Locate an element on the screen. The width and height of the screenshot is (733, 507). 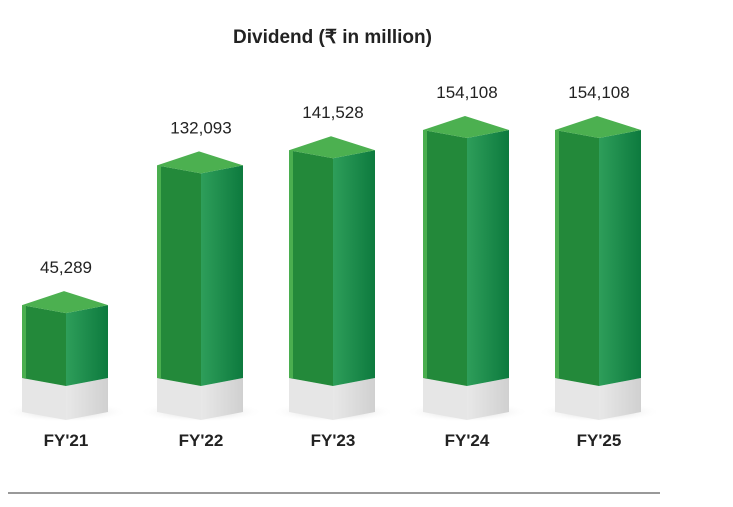
x-tick-label: FY'21 is located at coordinates (66, 440).